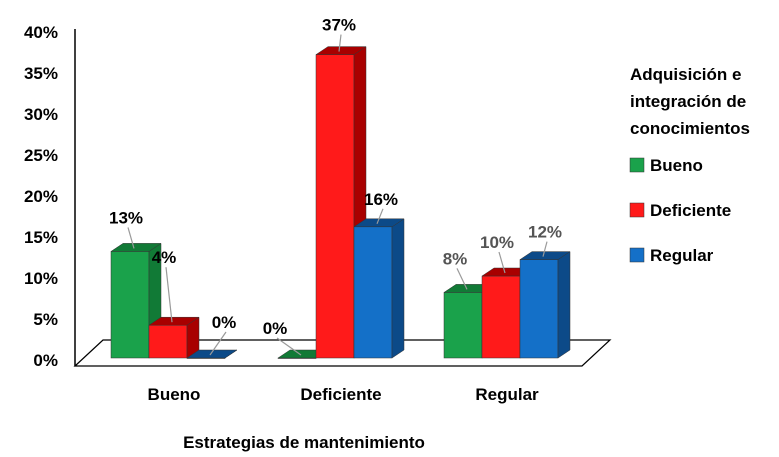  Describe the element at coordinates (455, 258) in the screenshot. I see `data-label: 8%` at that location.